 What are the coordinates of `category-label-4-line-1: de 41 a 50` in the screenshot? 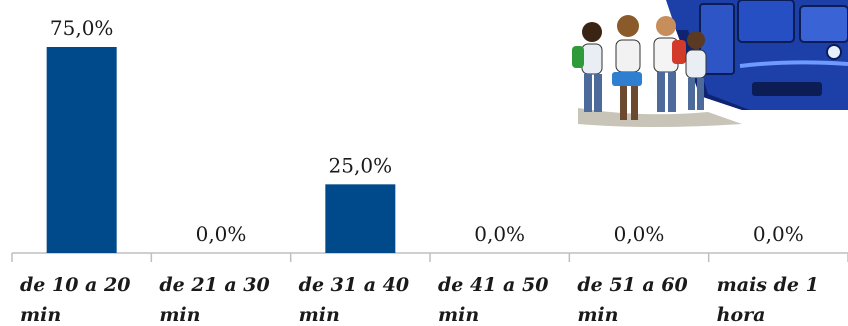 It's located at (493, 285).